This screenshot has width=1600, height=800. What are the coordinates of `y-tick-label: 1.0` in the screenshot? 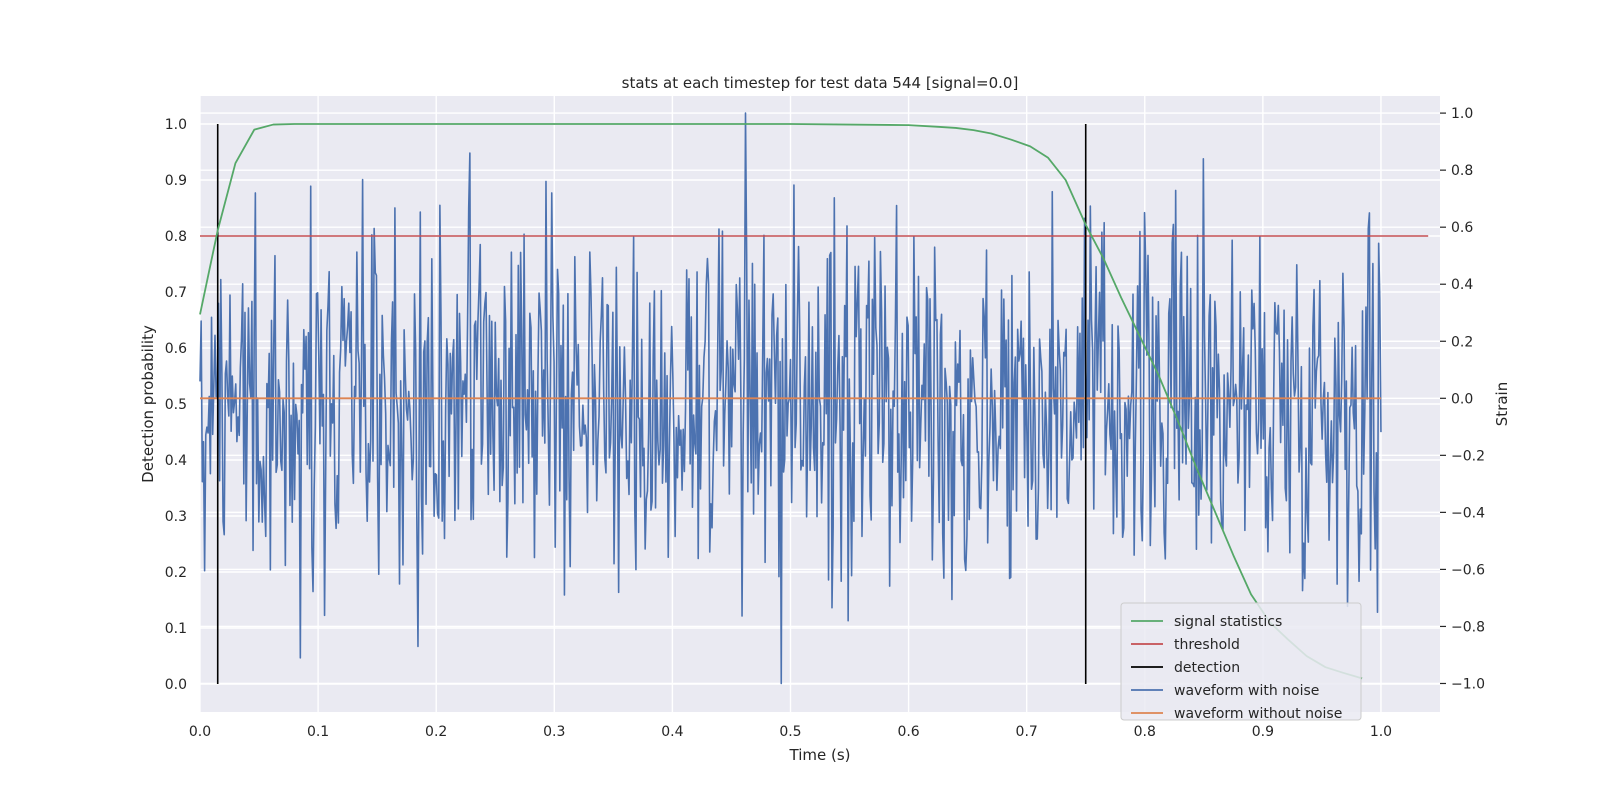 It's located at (176, 125).